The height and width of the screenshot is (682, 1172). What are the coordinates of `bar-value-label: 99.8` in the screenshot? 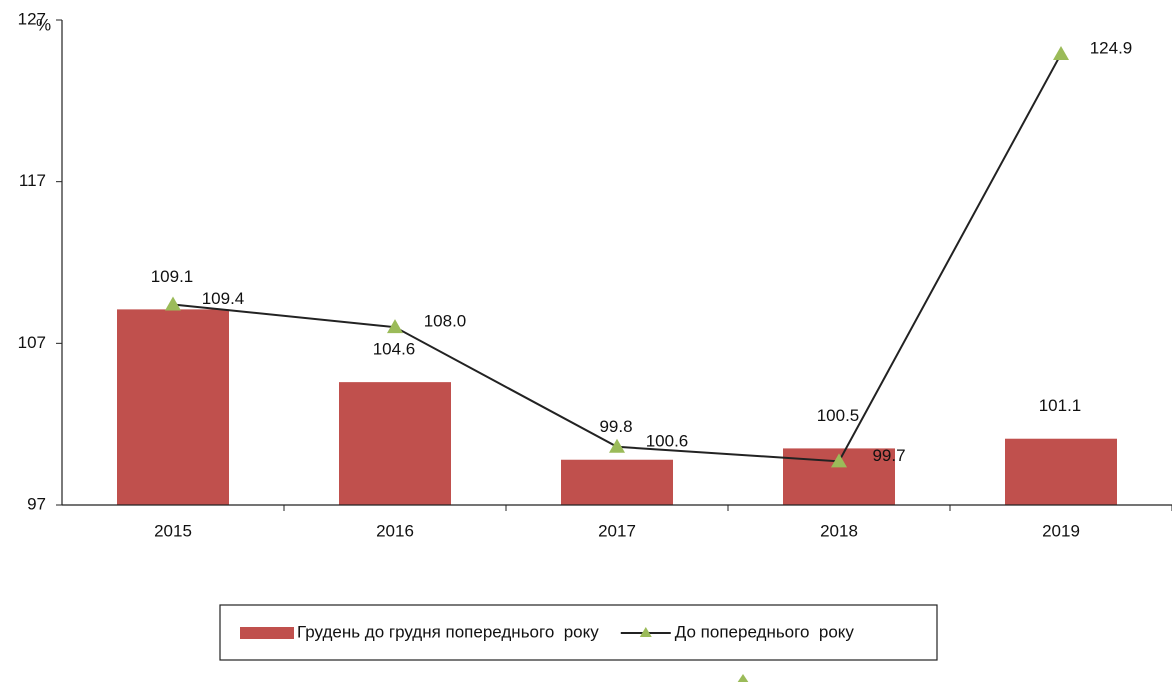 It's located at (615, 426).